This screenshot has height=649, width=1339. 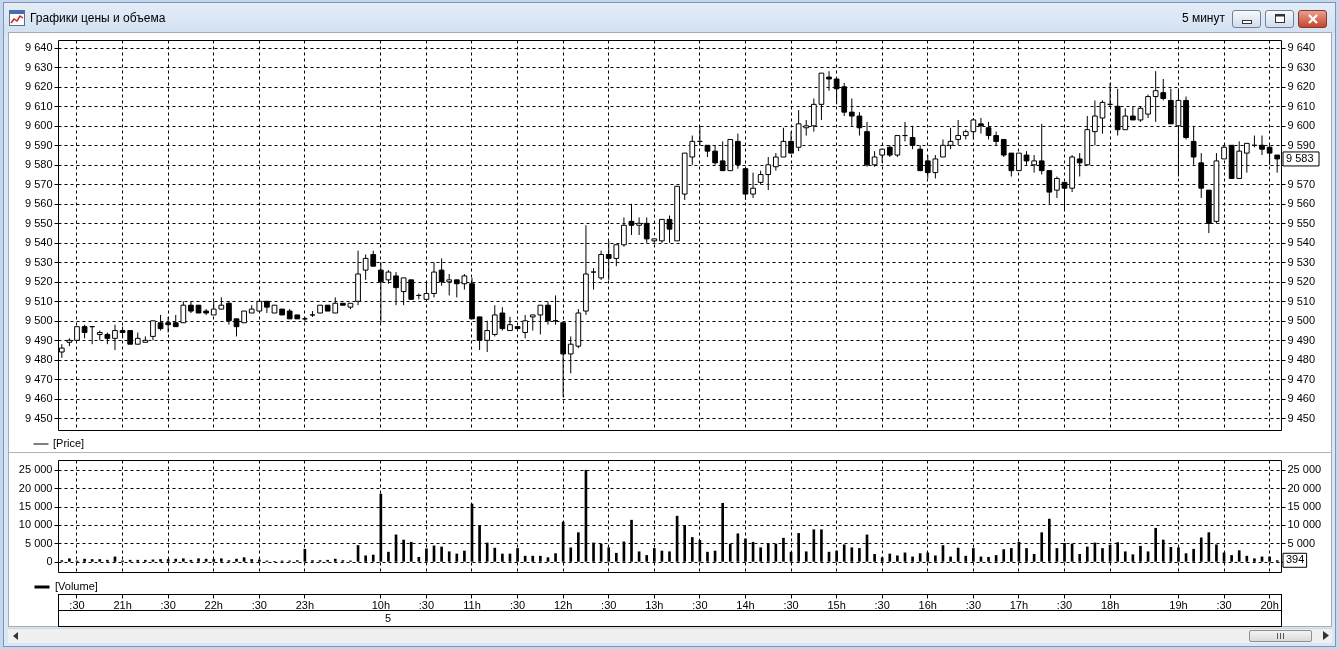 What do you see at coordinates (38, 378) in the screenshot?
I see `y-tick-label: 9 470` at bounding box center [38, 378].